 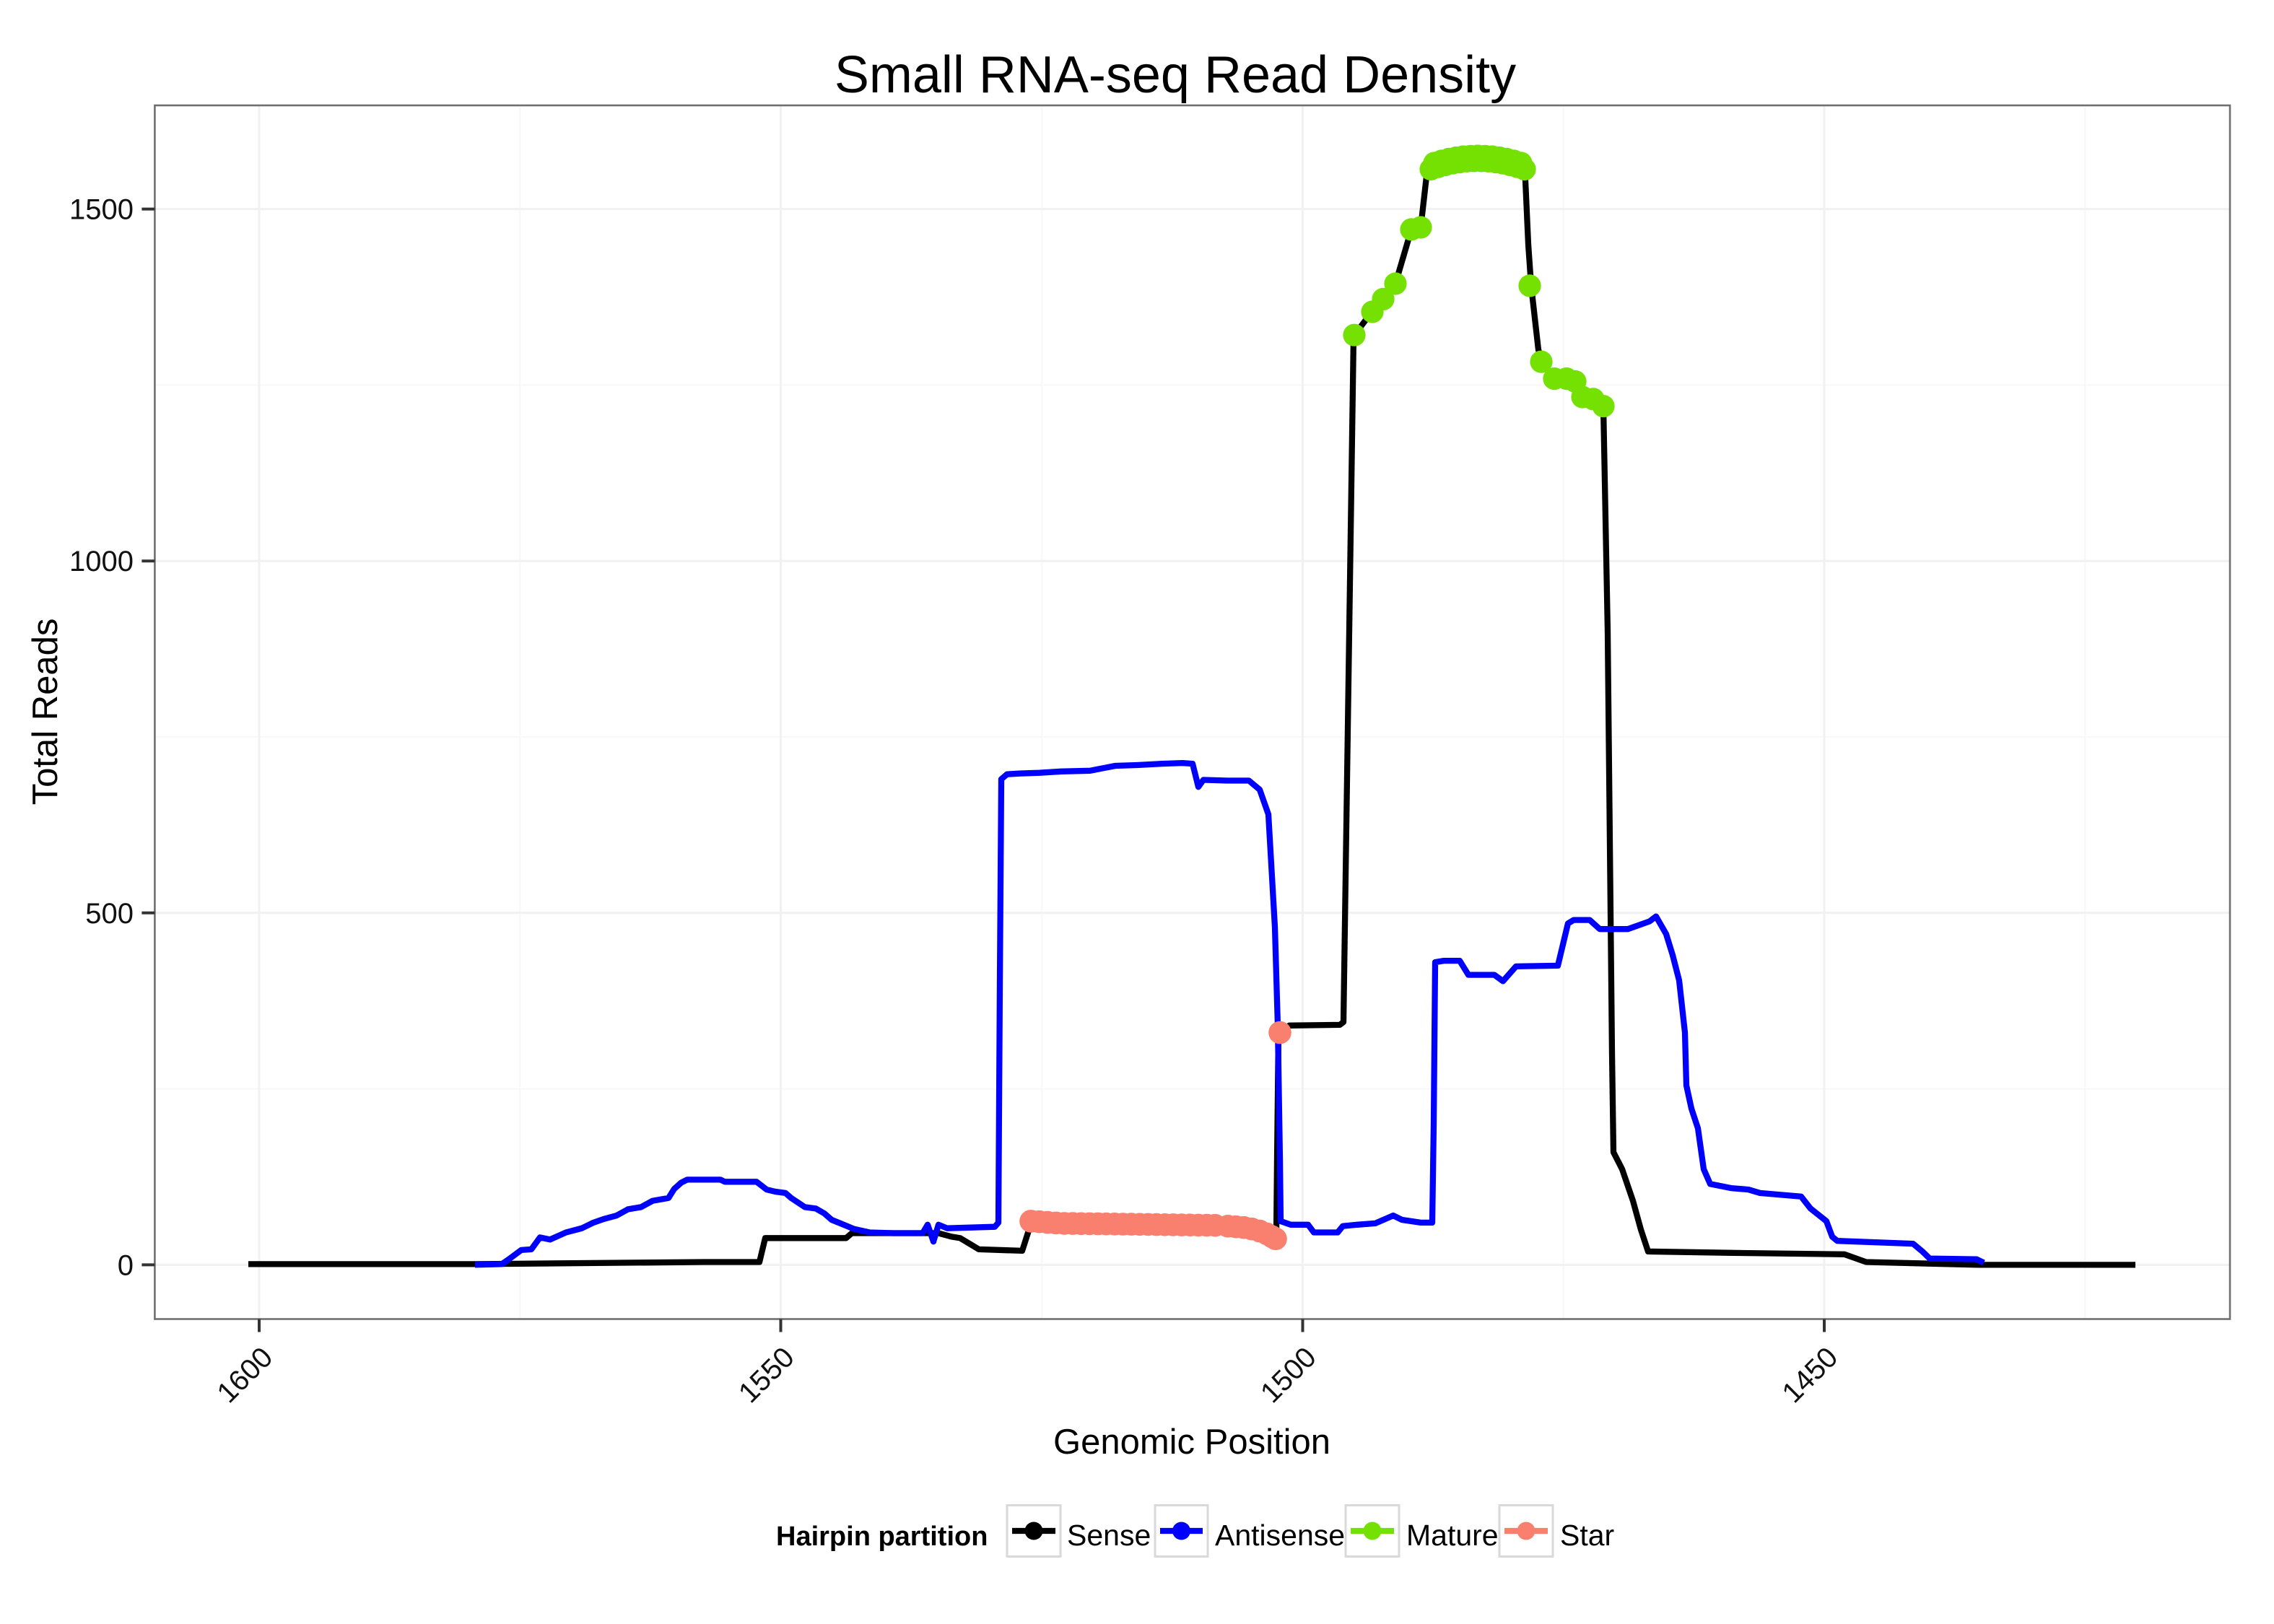 I want to click on svg-text: Mature, so click(x=1453, y=1535).